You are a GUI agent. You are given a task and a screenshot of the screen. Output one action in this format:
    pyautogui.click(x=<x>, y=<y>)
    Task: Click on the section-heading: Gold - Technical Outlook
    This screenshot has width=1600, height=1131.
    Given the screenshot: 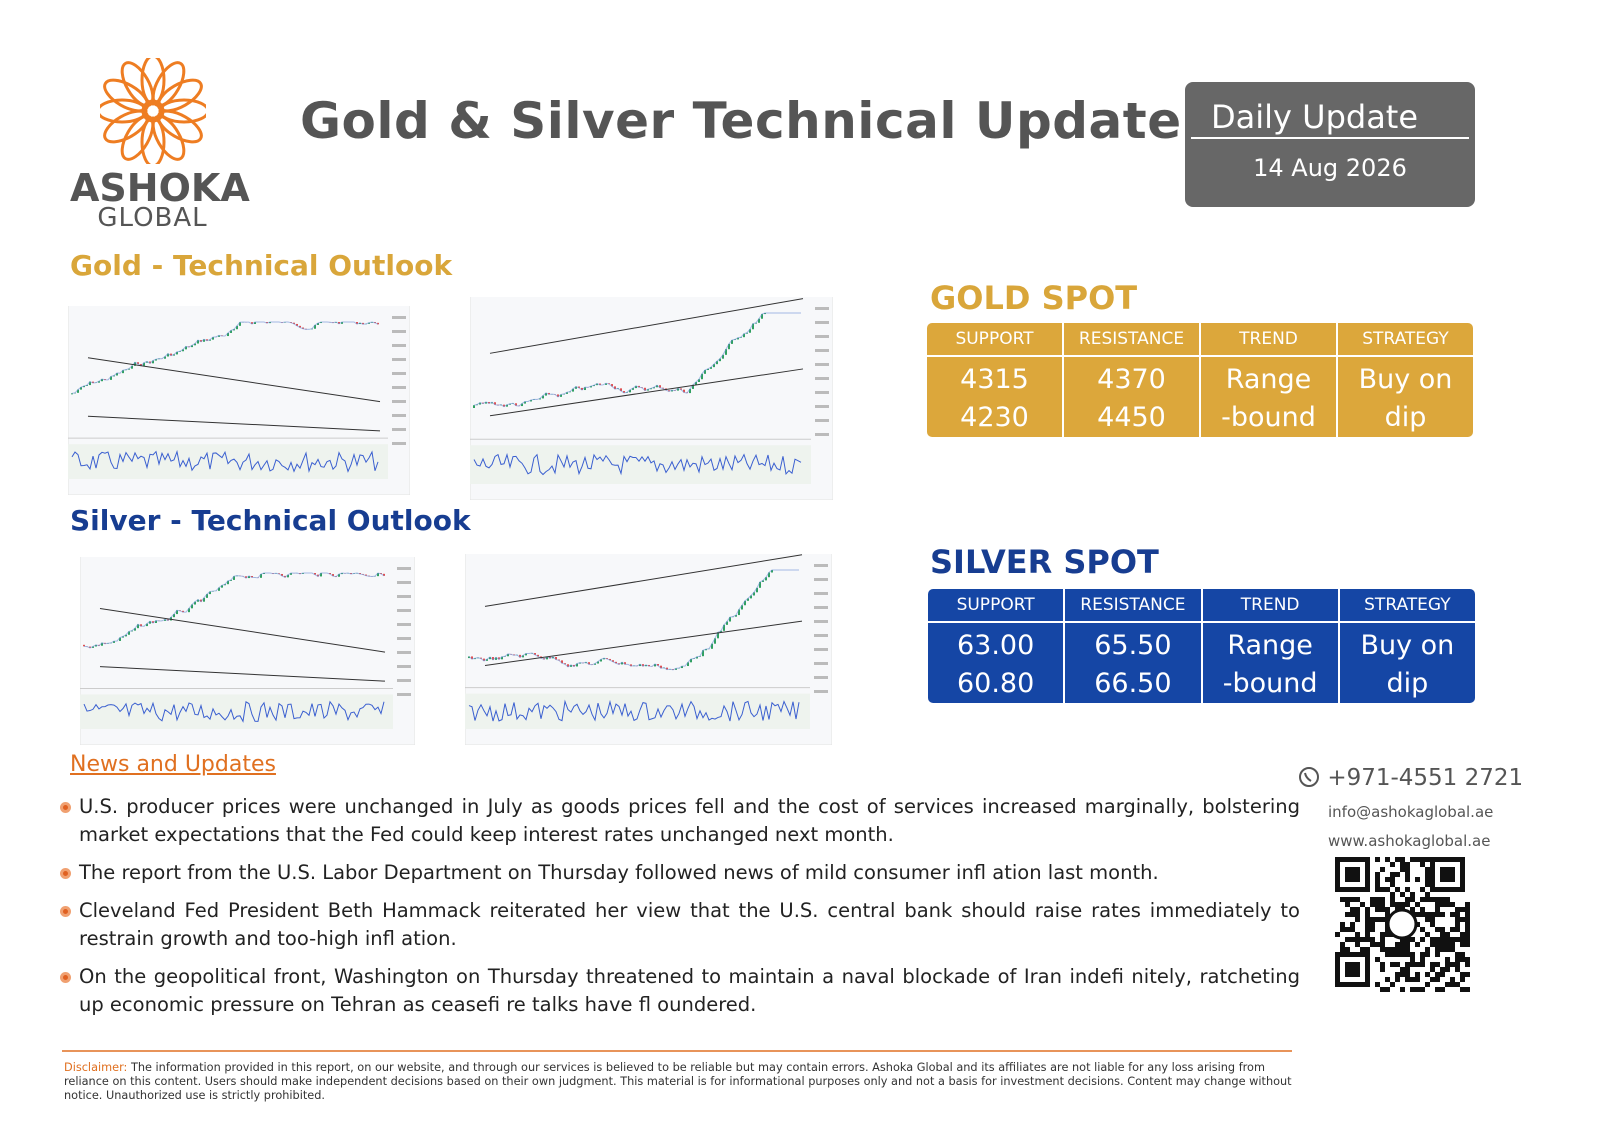 What is the action you would take?
    pyautogui.click(x=261, y=265)
    